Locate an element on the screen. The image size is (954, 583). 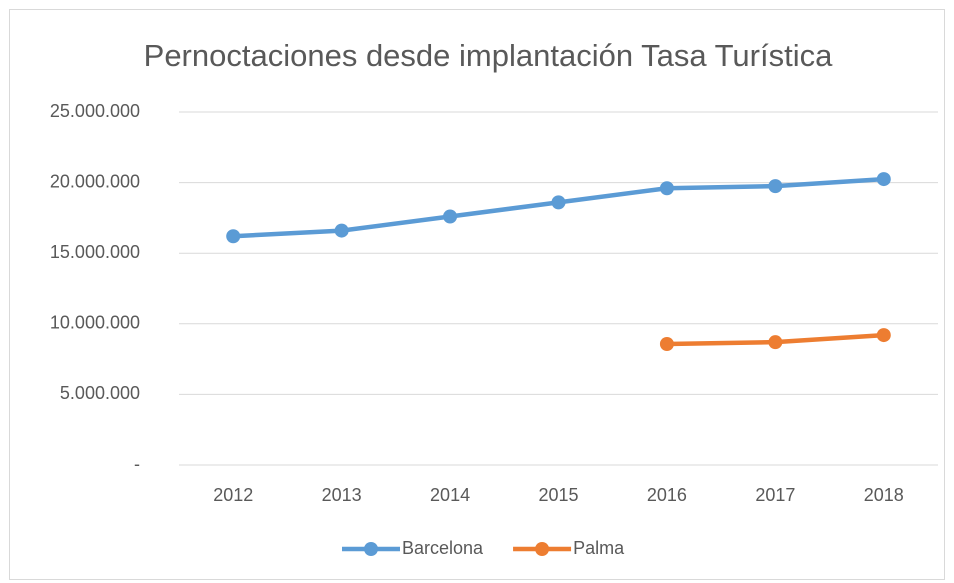
x-tick-label: 2016 is located at coordinates (667, 495).